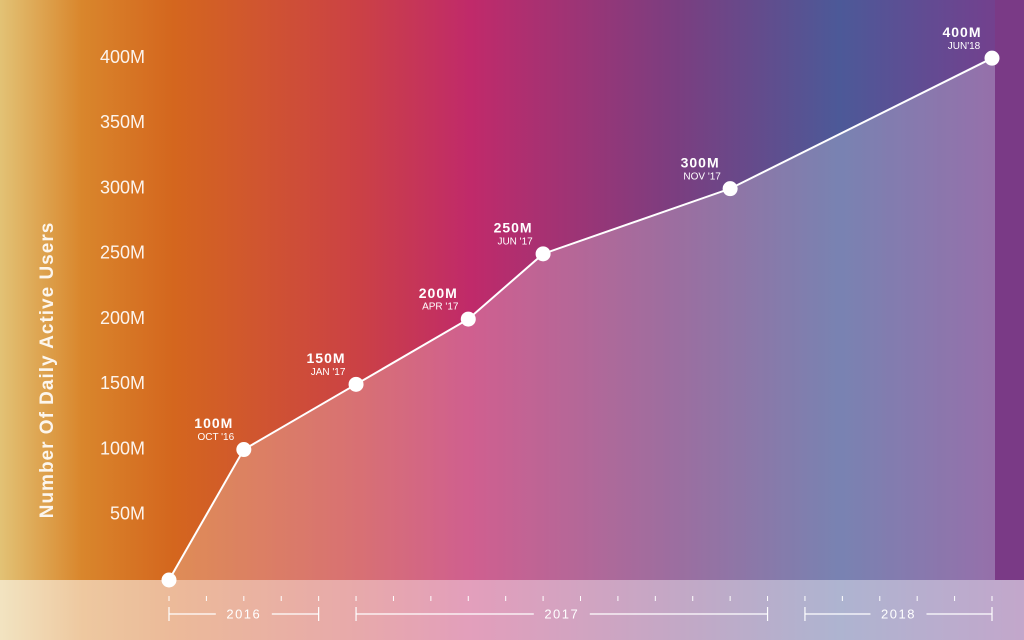 The width and height of the screenshot is (1024, 640). What do you see at coordinates (438, 293) in the screenshot?
I see `value-label: 200M` at bounding box center [438, 293].